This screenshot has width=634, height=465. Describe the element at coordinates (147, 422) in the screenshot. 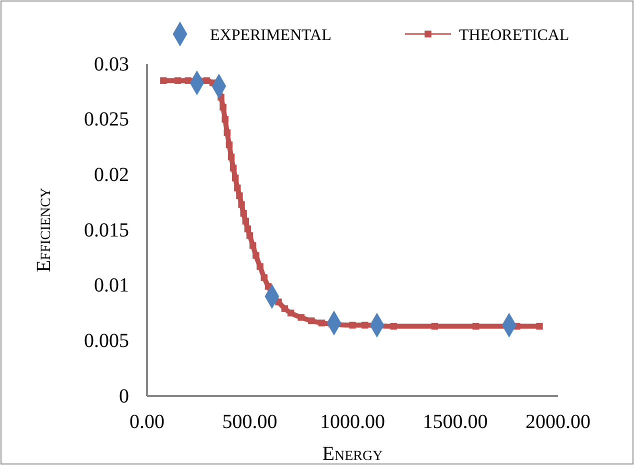

I see `x-tick-label: 0.00` at that location.